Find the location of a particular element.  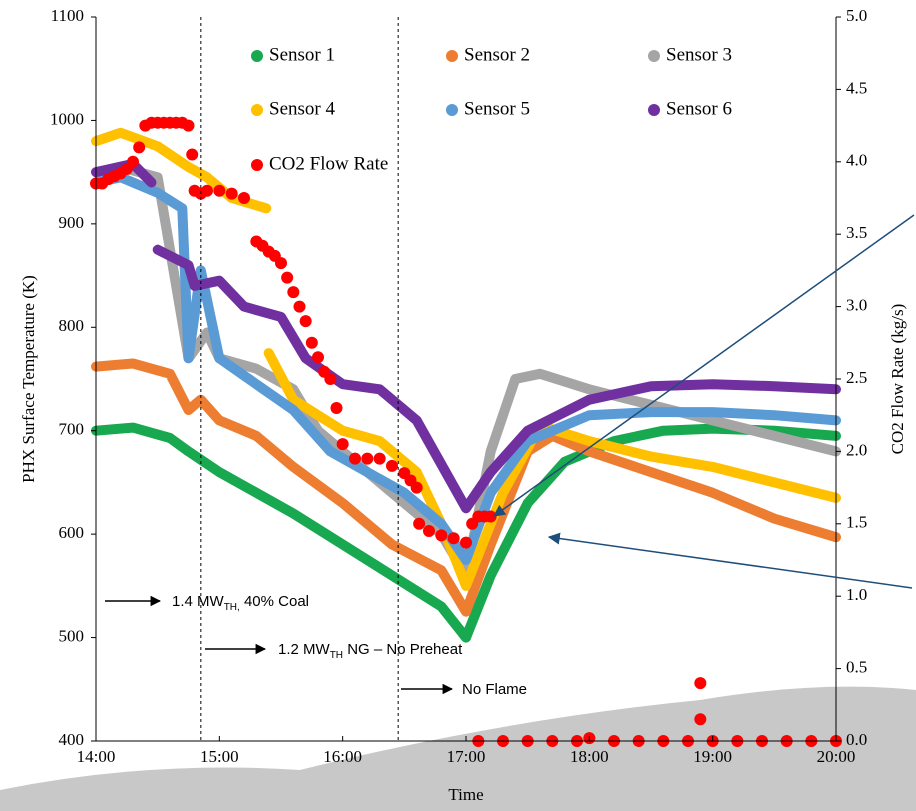

y2-axis-label: CO2 Flow Rate (kg/s) is located at coordinates (897, 379).